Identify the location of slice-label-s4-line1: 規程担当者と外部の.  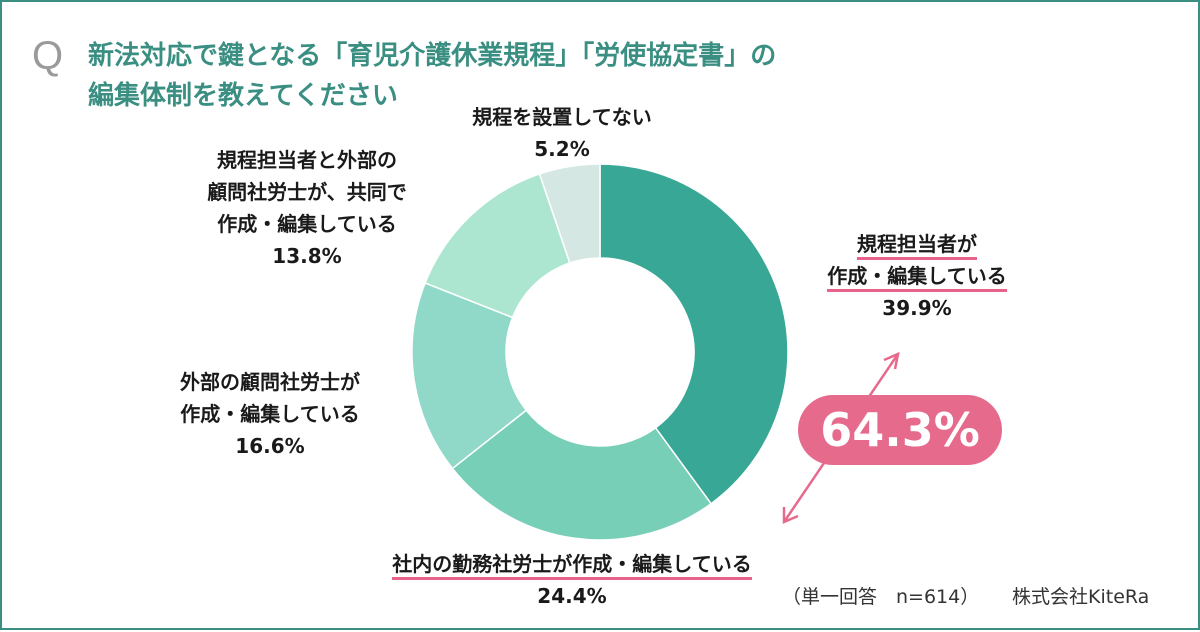
(307, 160).